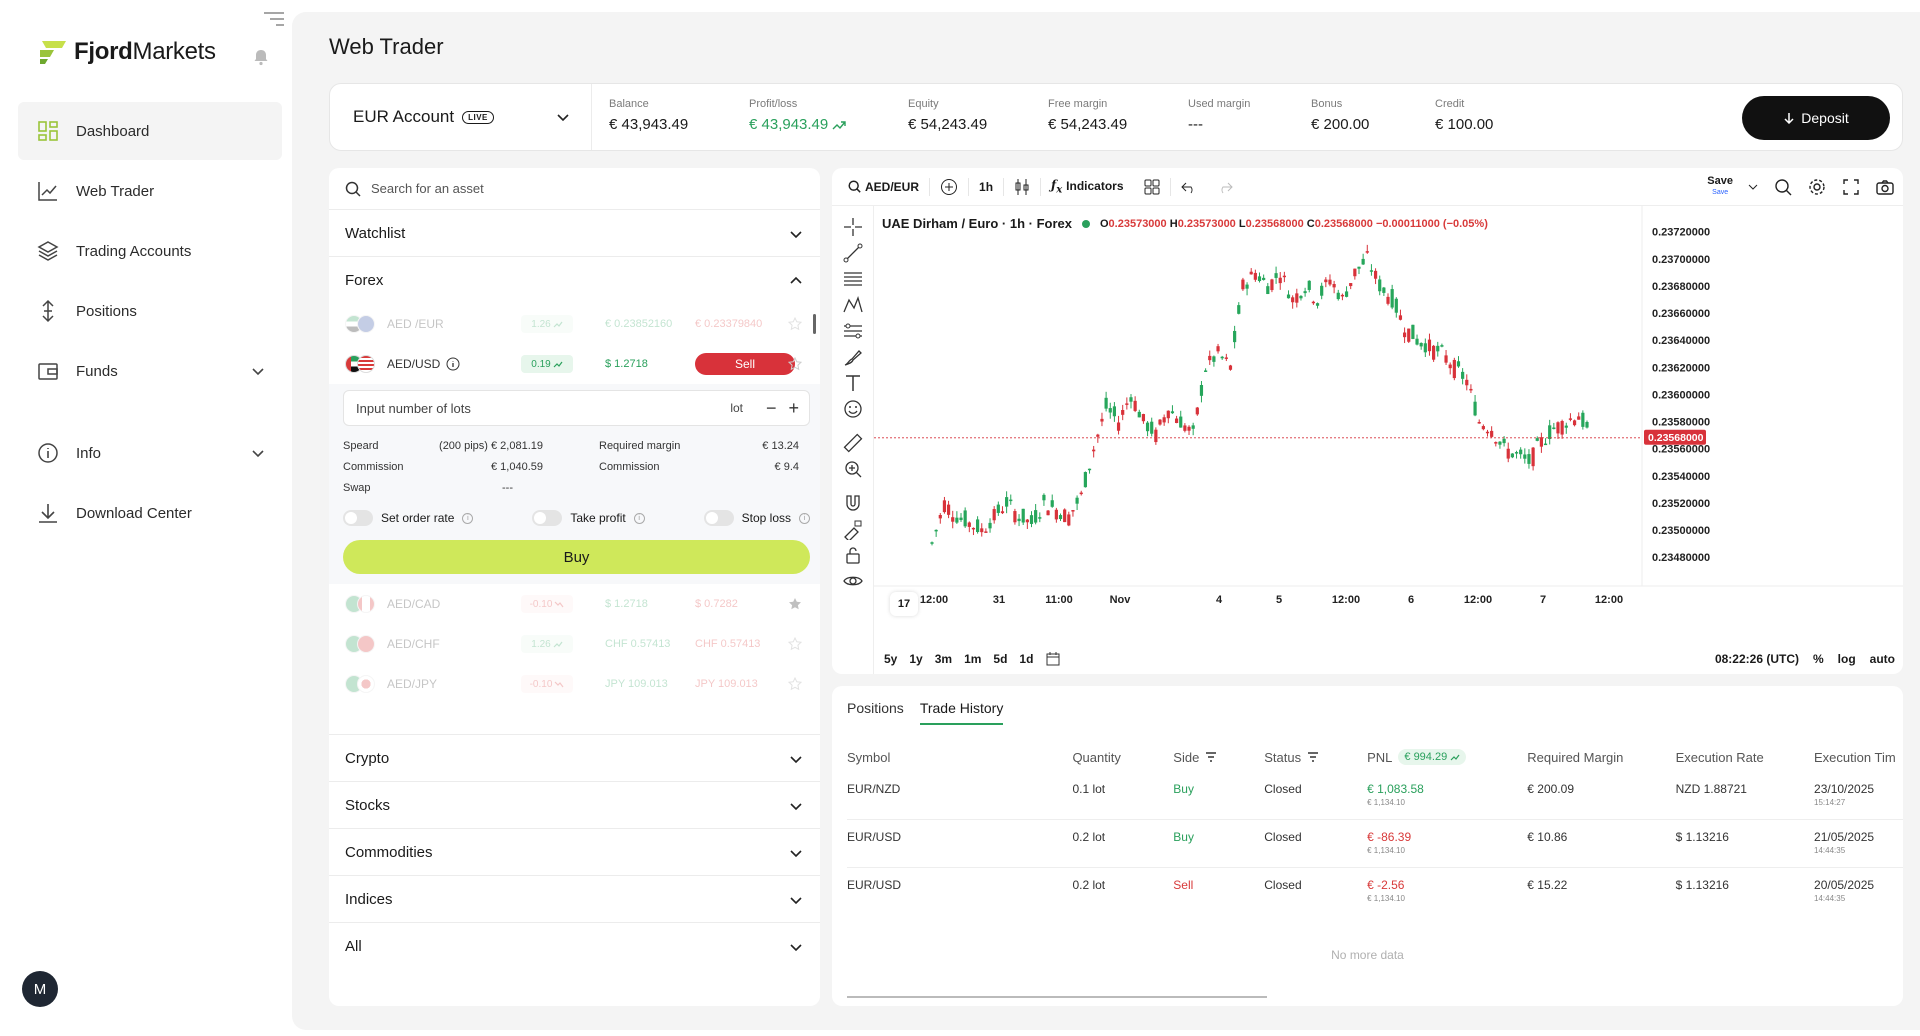  Describe the element at coordinates (1846, 659) in the screenshot. I see `log-scale-toggle: log` at that location.